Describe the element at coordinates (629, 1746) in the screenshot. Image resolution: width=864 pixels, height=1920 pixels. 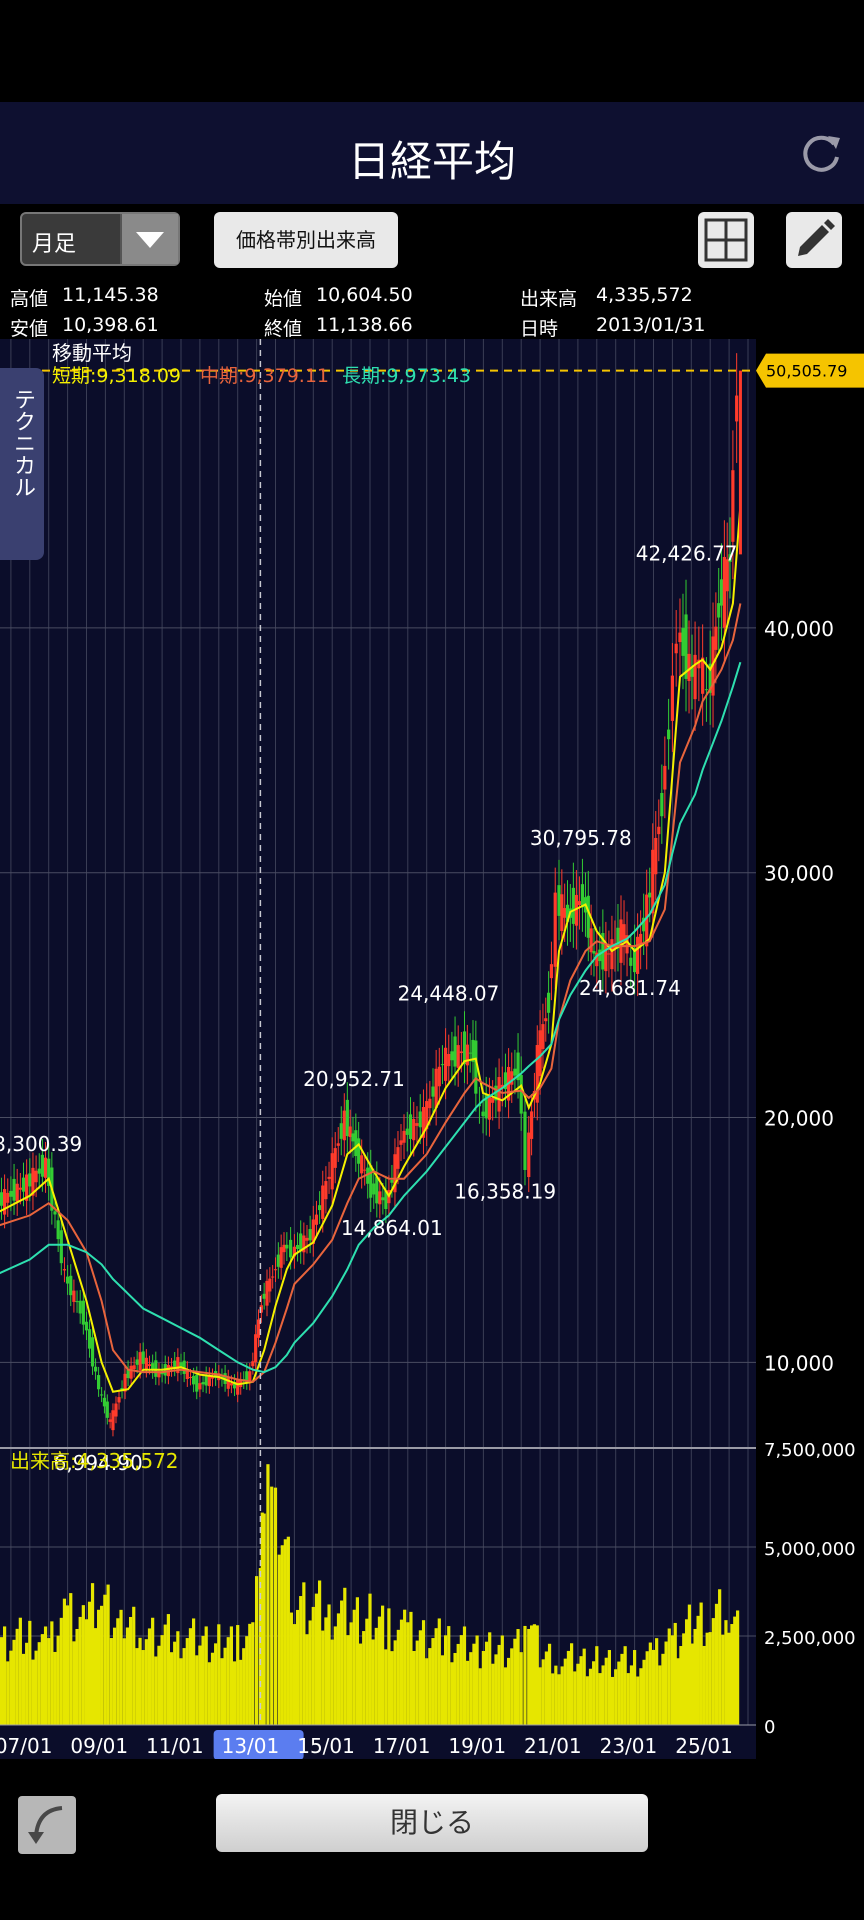
I see `x-tick-label: 23/01` at that location.